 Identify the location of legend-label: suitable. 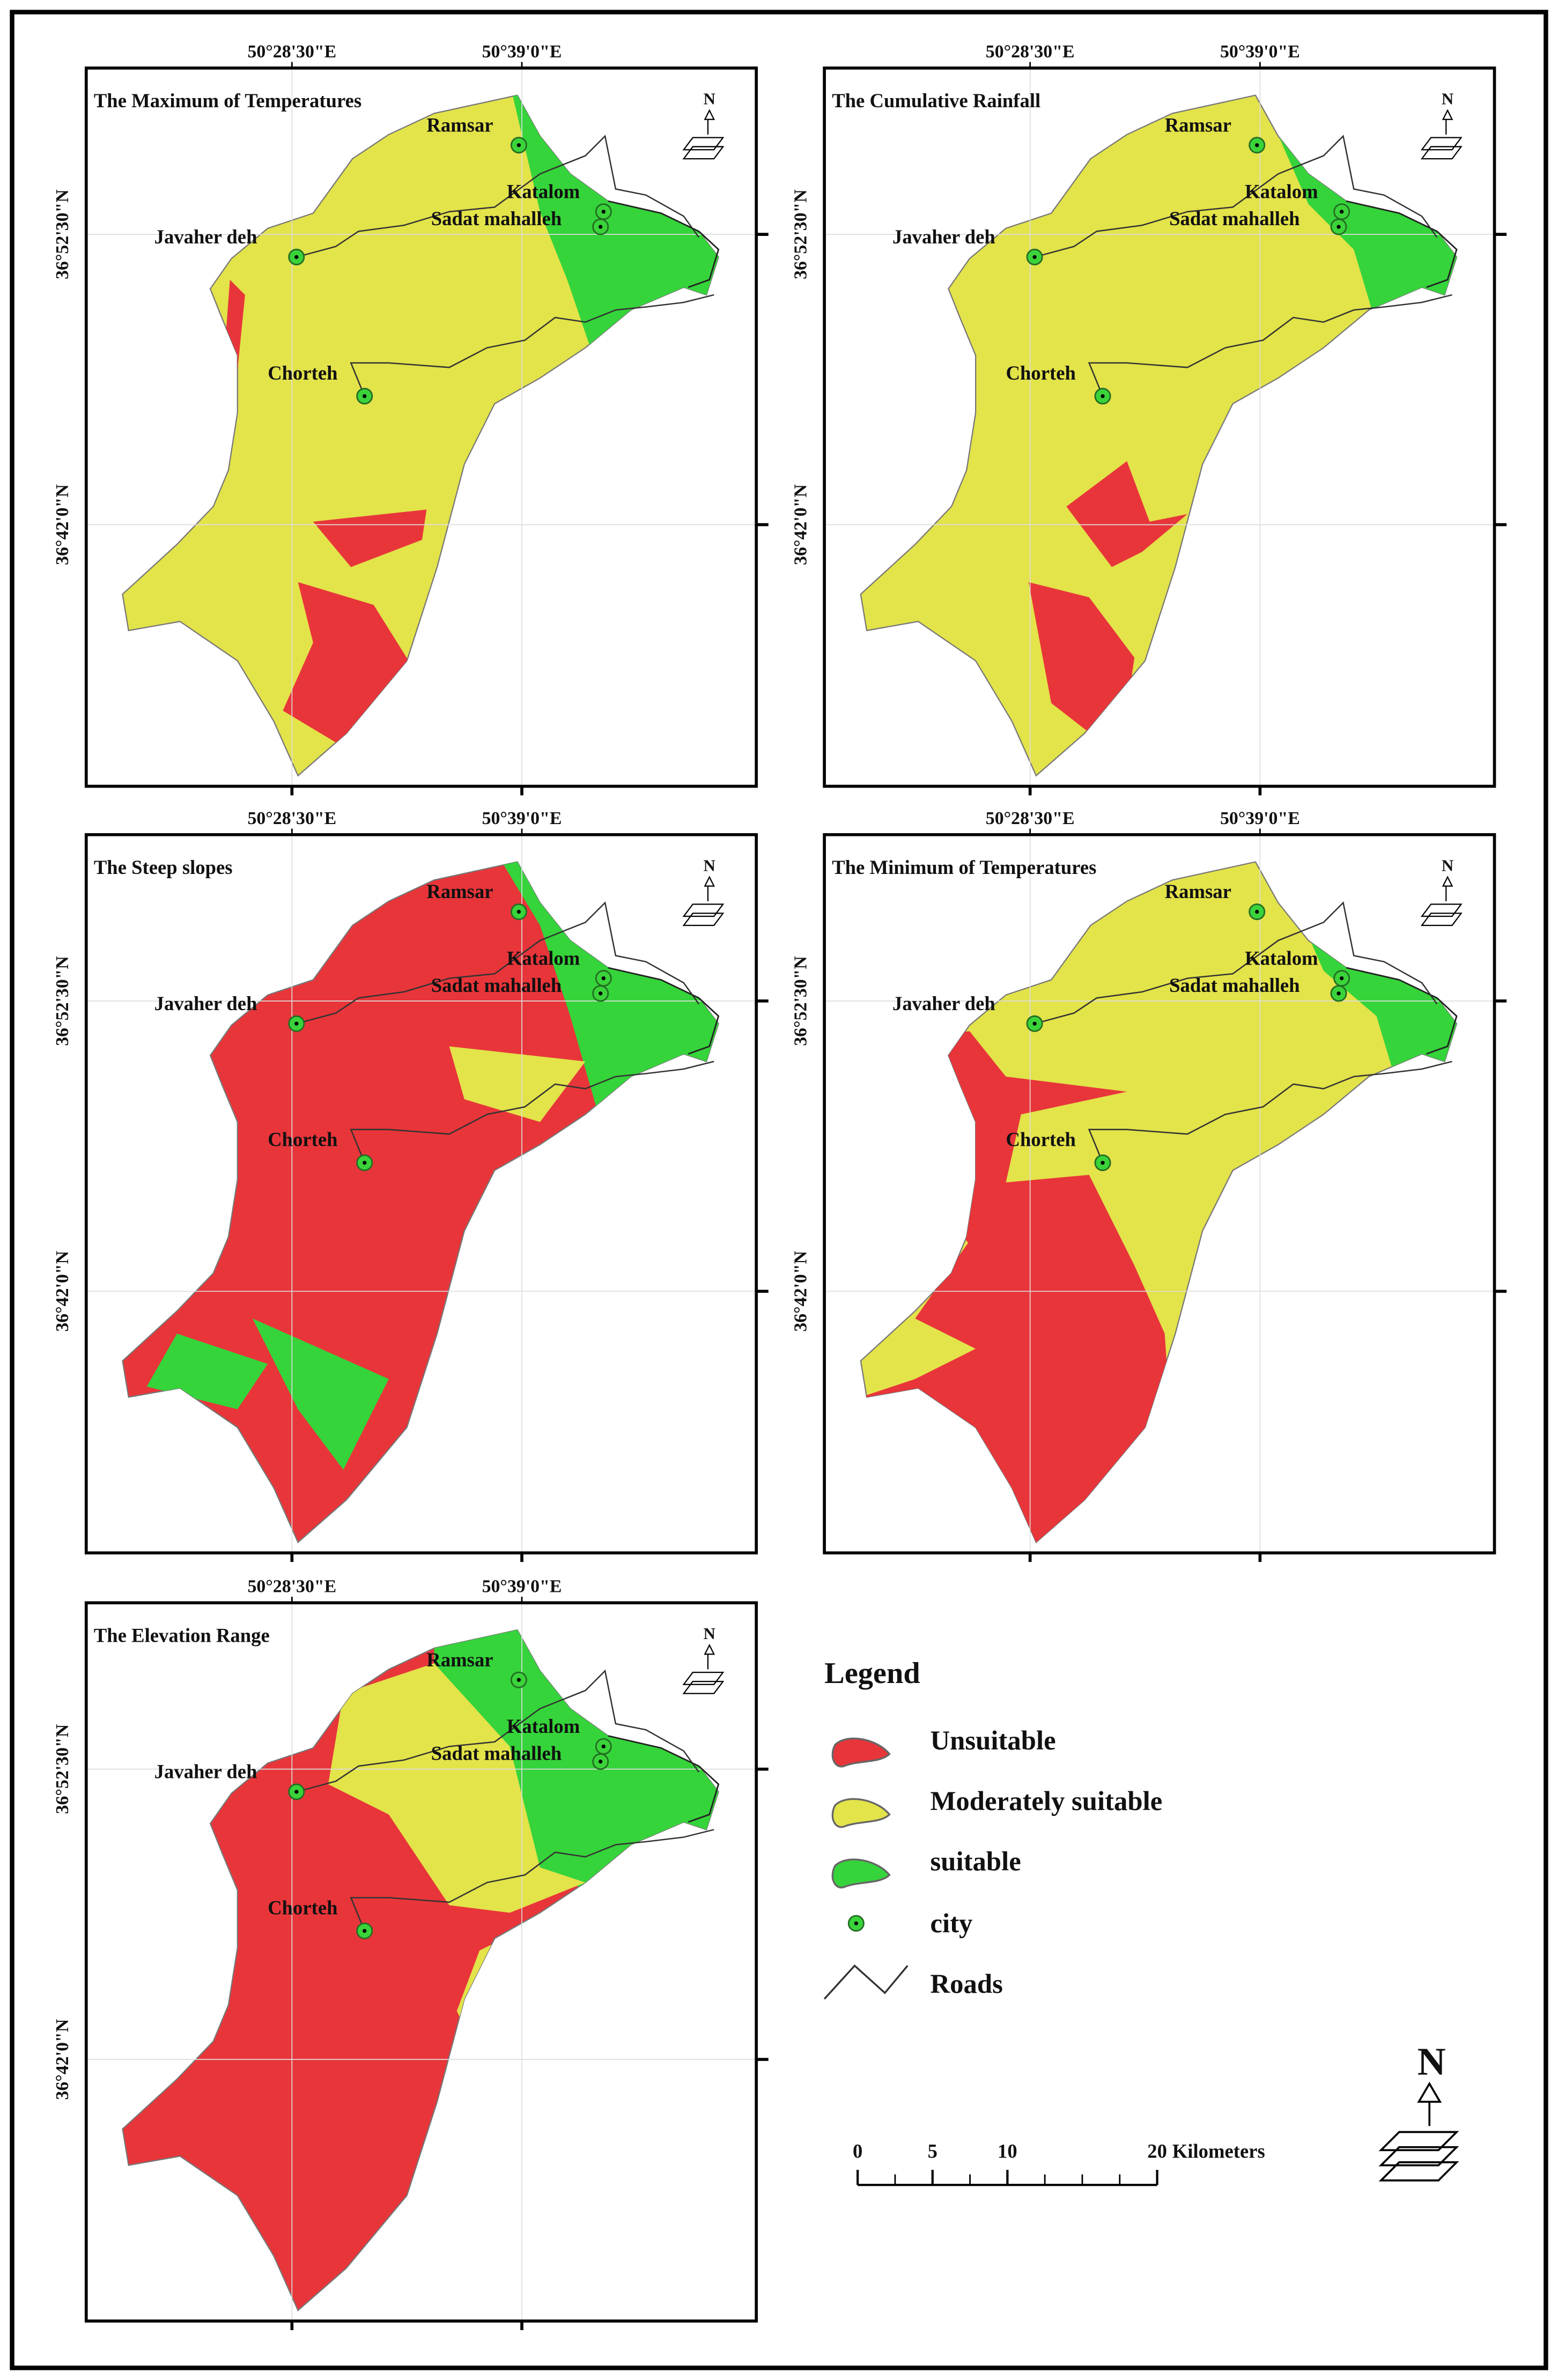
(976, 1862).